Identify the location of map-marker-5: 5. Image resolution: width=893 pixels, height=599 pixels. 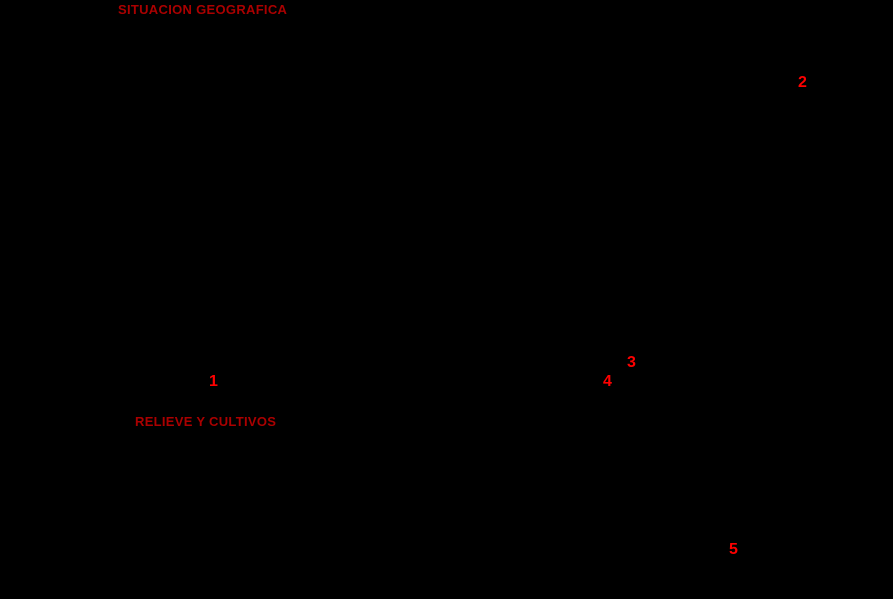
(733, 549).